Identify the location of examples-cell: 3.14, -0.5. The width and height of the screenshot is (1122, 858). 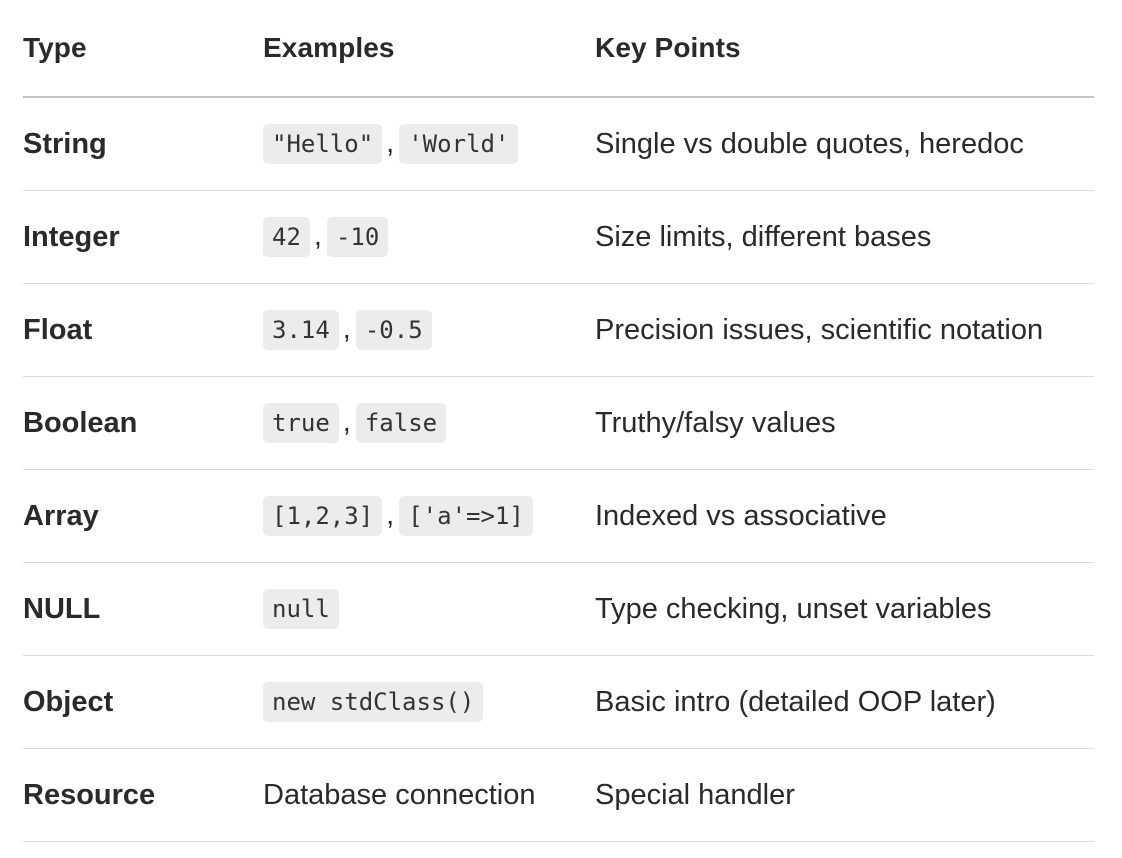
(429, 330).